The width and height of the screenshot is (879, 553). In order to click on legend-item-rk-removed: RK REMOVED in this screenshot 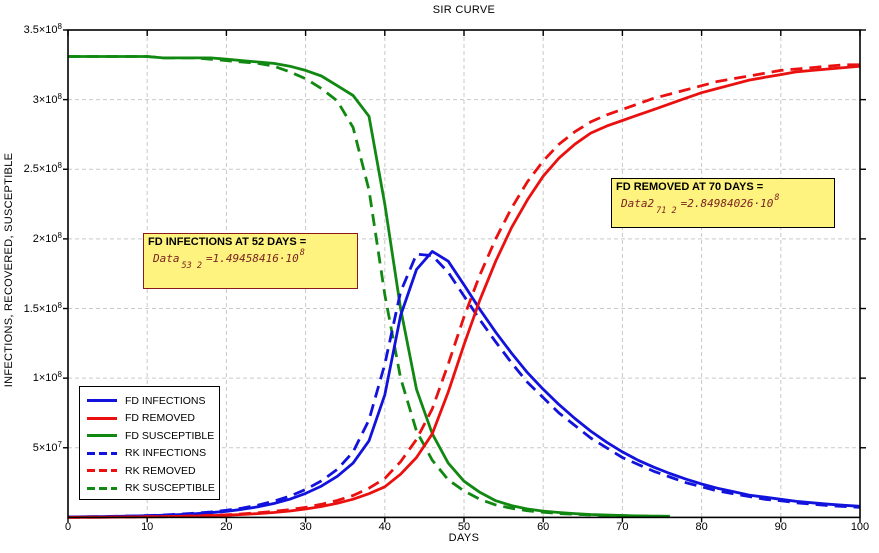, I will do `click(149, 471)`.